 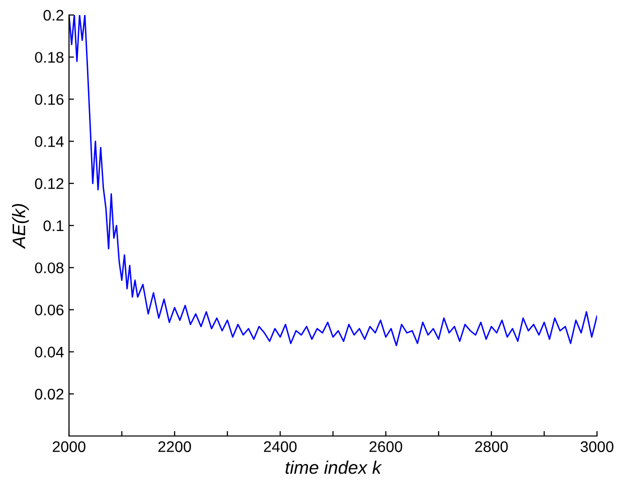 What do you see at coordinates (386, 446) in the screenshot?
I see `x-tick-label: 2600` at bounding box center [386, 446].